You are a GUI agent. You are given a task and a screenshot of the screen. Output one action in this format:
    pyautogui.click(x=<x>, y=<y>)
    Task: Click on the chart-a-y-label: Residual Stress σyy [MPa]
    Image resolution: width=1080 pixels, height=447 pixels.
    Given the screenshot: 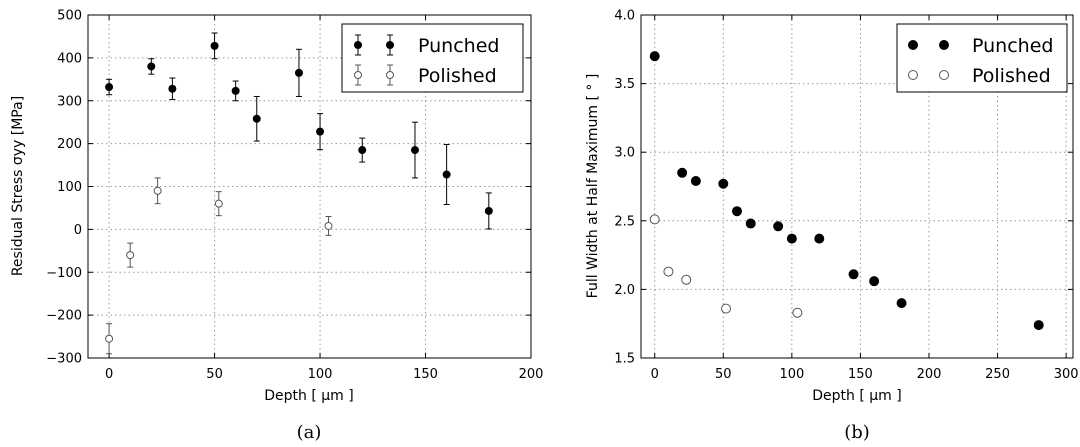 What is the action you would take?
    pyautogui.click(x=18, y=186)
    